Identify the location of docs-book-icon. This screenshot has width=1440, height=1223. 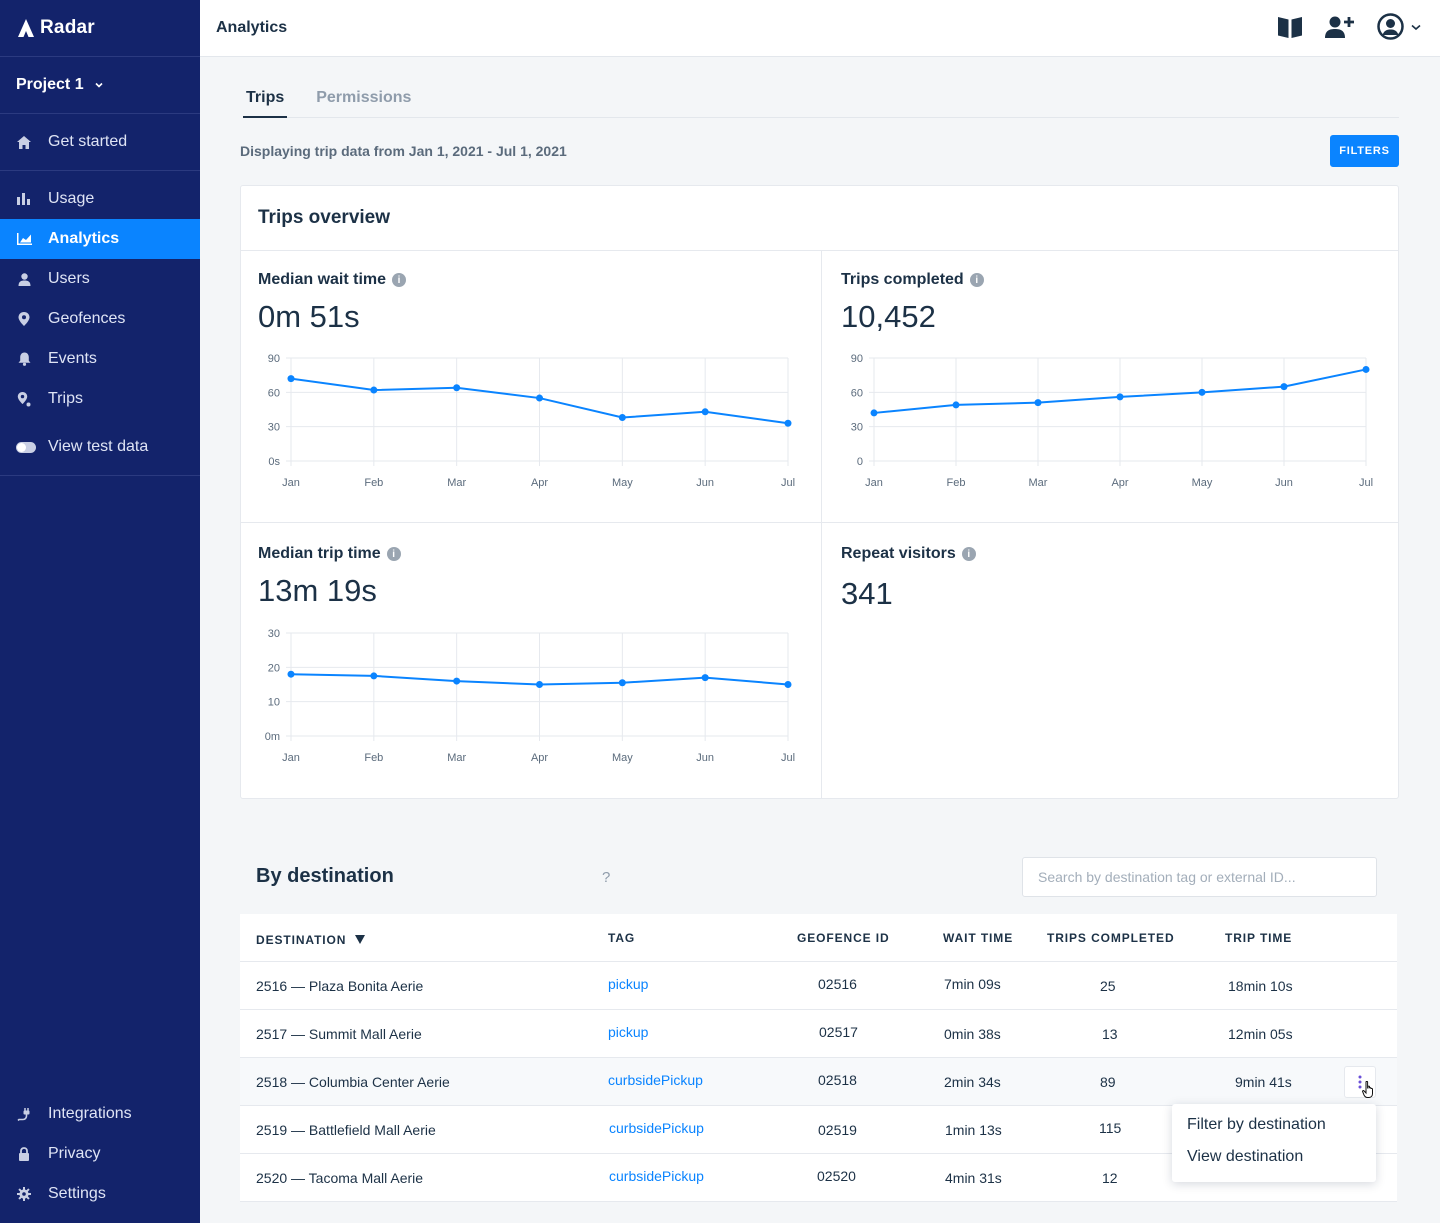
(1290, 27).